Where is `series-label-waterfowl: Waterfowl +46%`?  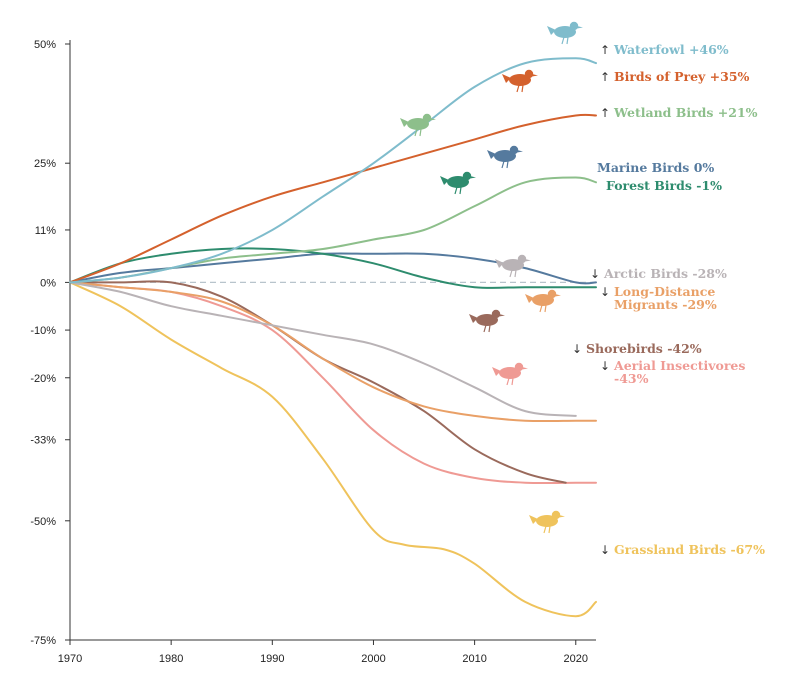
series-label-waterfowl: Waterfowl +46% is located at coordinates (671, 49).